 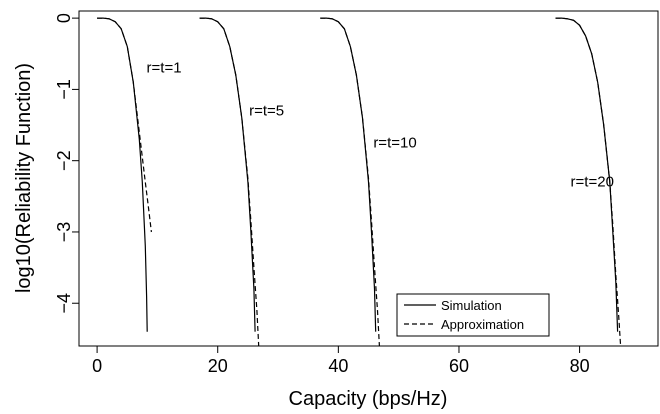 What do you see at coordinates (218, 366) in the screenshot?
I see `x-tick-label: 20` at bounding box center [218, 366].